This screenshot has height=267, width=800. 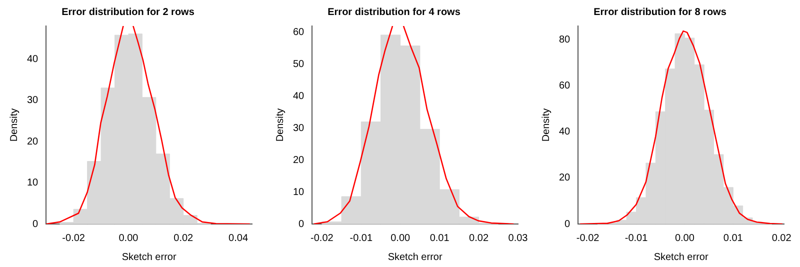 I want to click on chart-title: Error distribution for 2 rows, so click(x=128, y=12).